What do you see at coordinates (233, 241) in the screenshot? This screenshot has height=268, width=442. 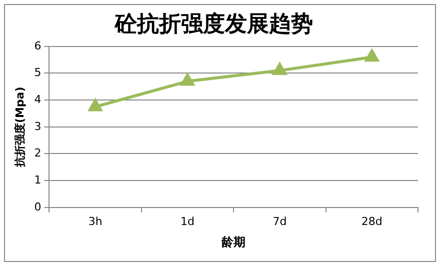 I see `x-axis-title: 龄期` at bounding box center [233, 241].